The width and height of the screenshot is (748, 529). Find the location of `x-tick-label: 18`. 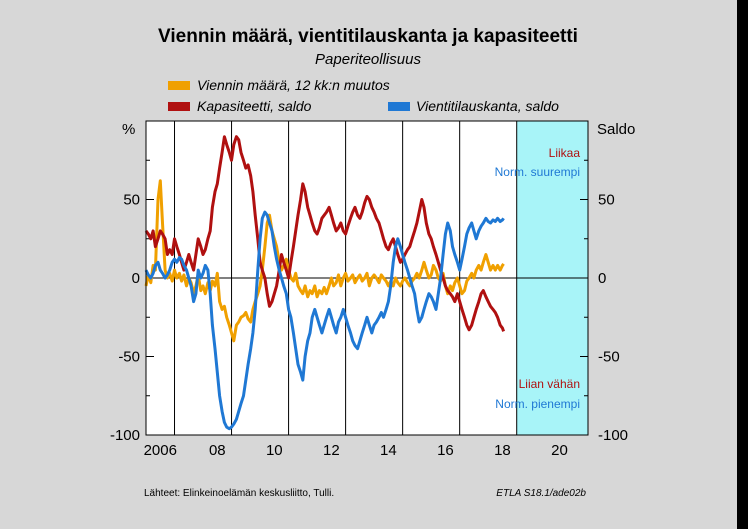

x-tick-label: 18 is located at coordinates (502, 450).